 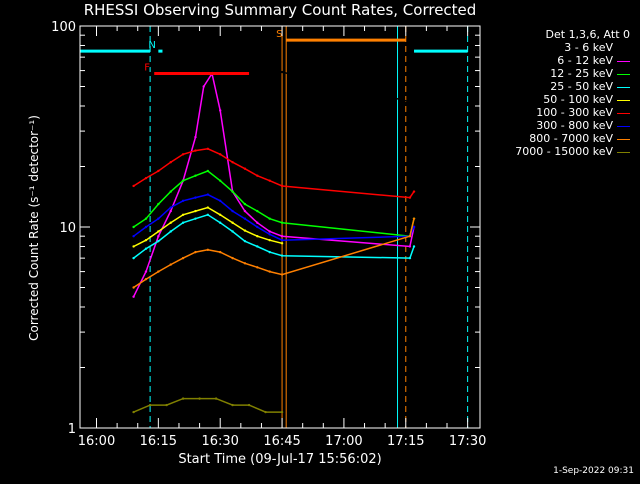 What do you see at coordinates (587, 34) in the screenshot?
I see `legend-title: Det 1,3,6, Att 0` at bounding box center [587, 34].